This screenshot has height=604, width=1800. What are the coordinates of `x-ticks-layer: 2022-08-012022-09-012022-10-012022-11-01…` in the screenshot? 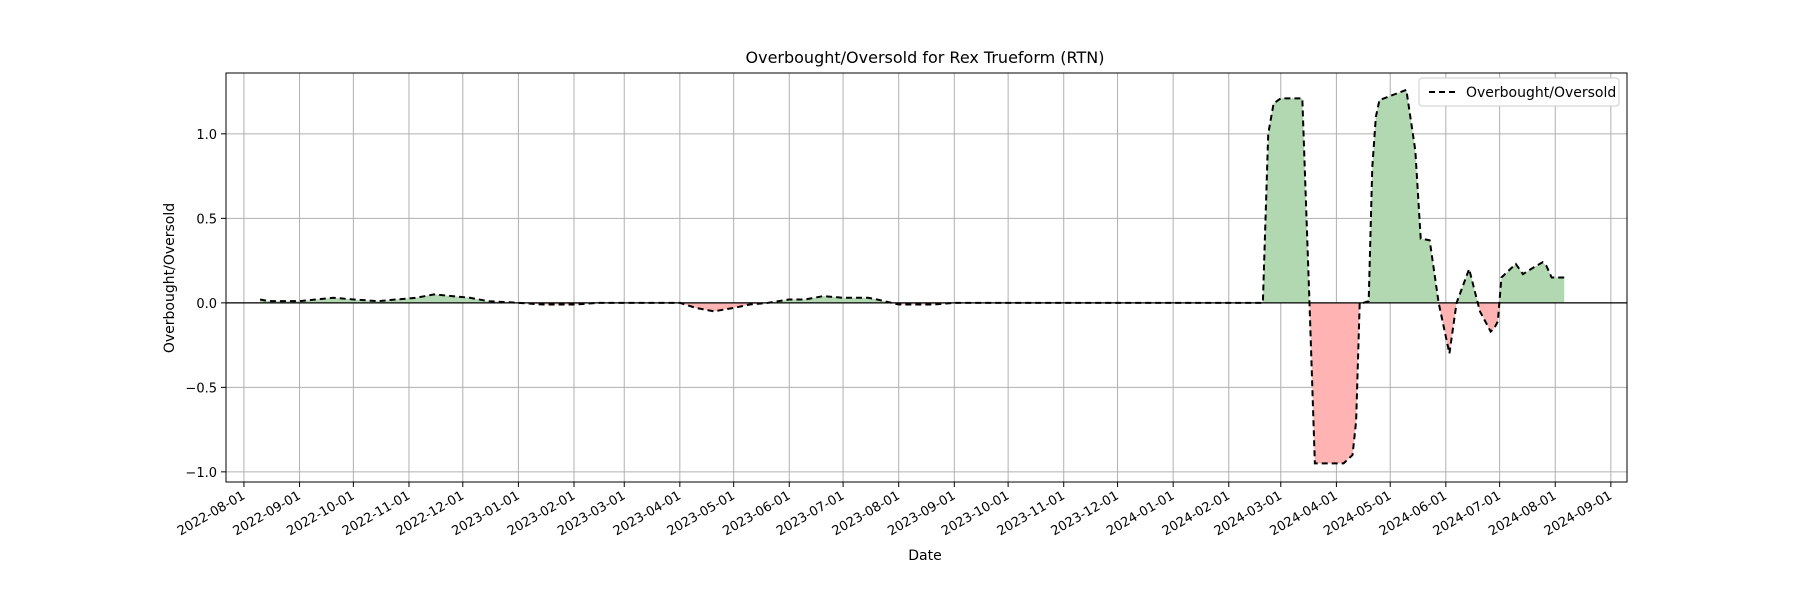 It's located at (895, 510).